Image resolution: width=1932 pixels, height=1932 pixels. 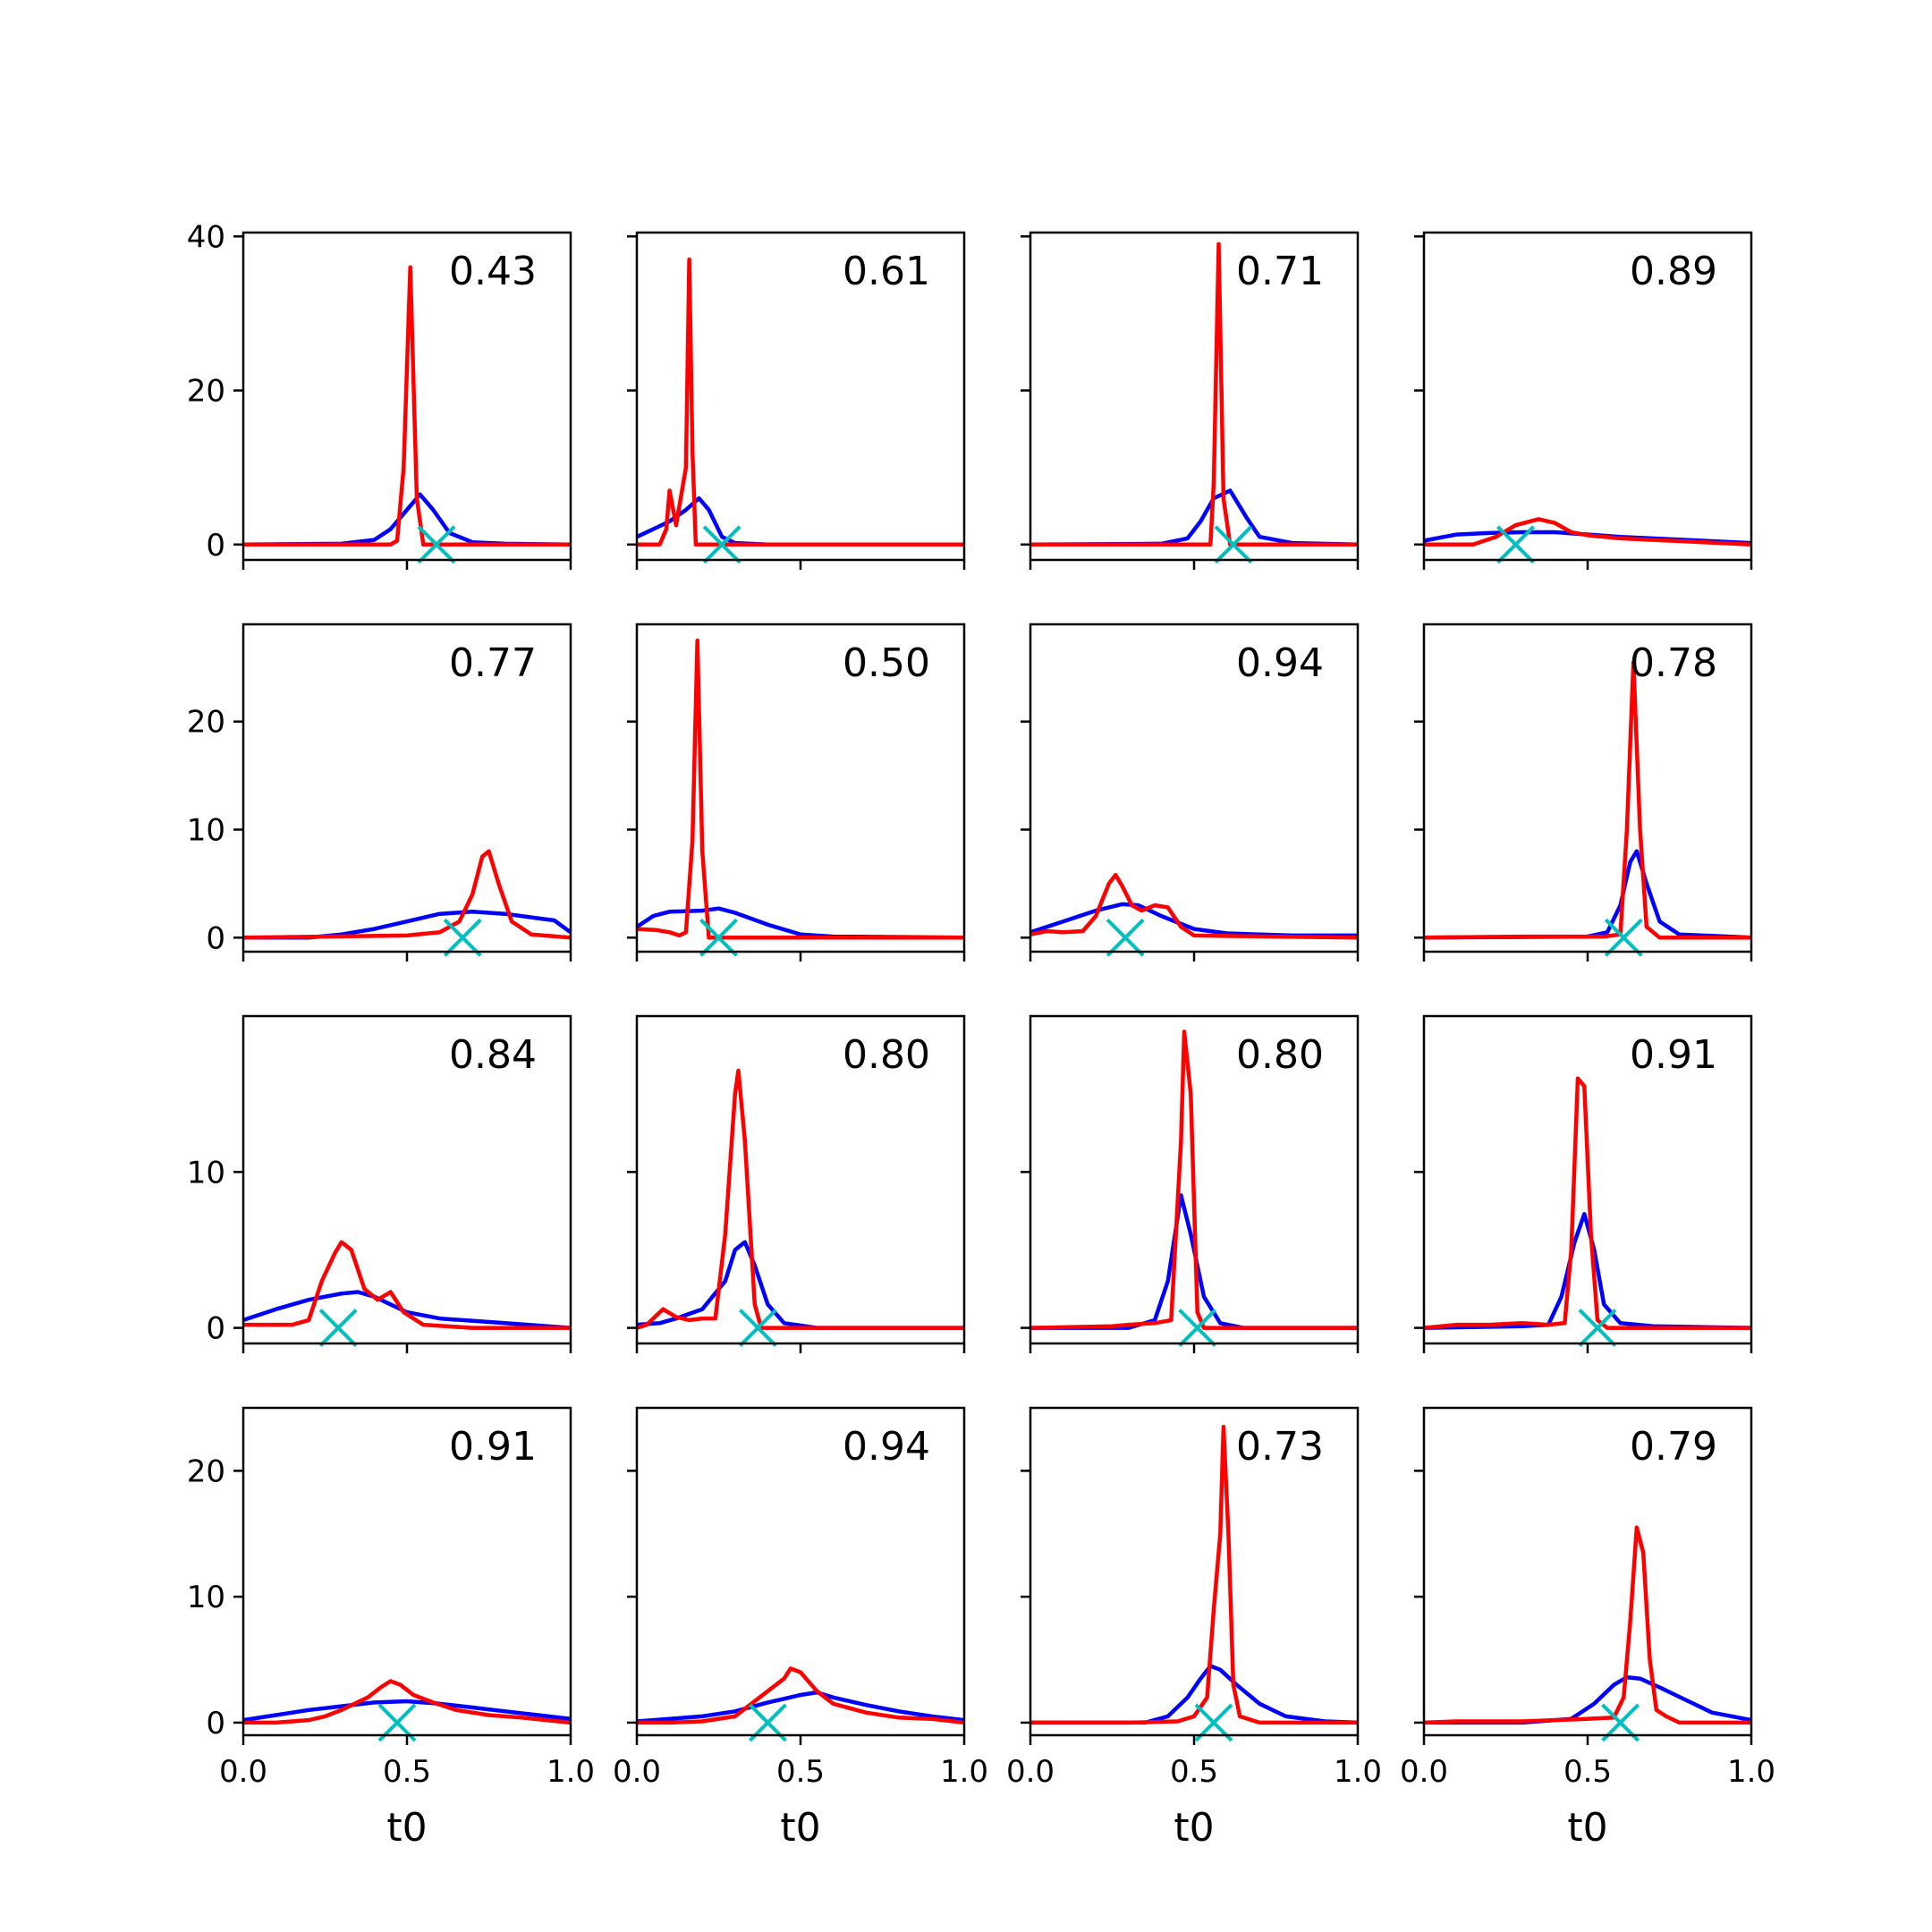 What do you see at coordinates (886, 271) in the screenshot?
I see `panel-value-label: 0.61` at bounding box center [886, 271].